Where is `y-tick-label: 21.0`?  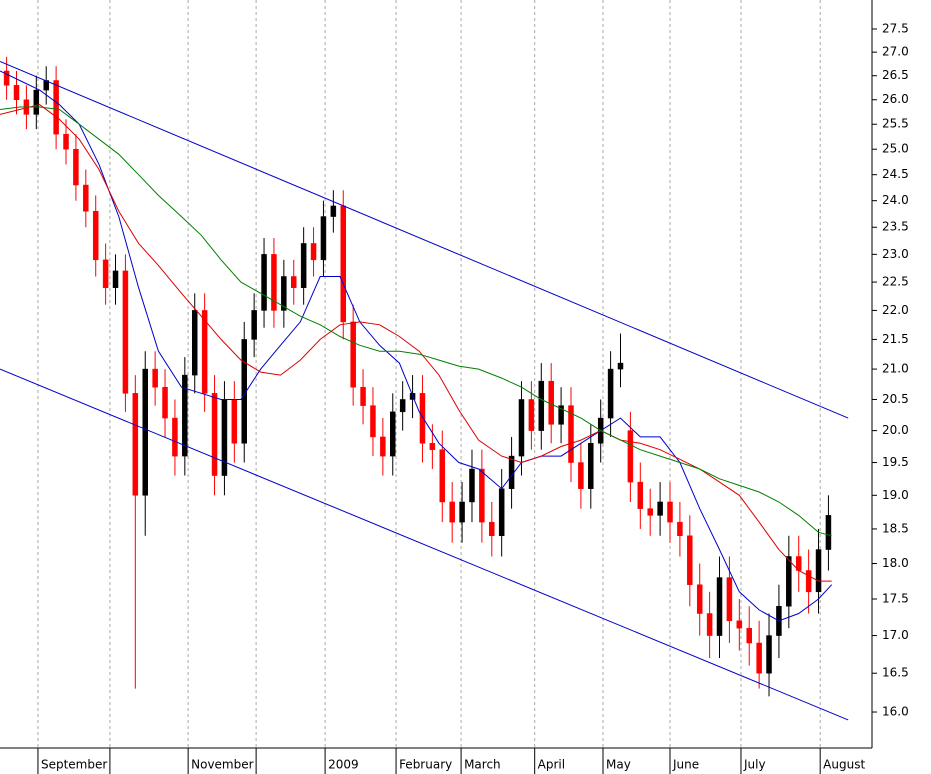 y-tick-label: 21.0 is located at coordinates (895, 369).